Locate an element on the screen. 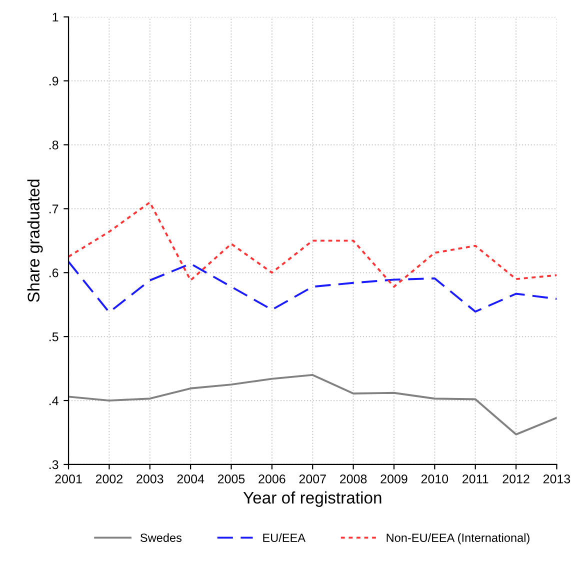 The height and width of the screenshot is (563, 571). legend-label: EU/EEA is located at coordinates (284, 537).